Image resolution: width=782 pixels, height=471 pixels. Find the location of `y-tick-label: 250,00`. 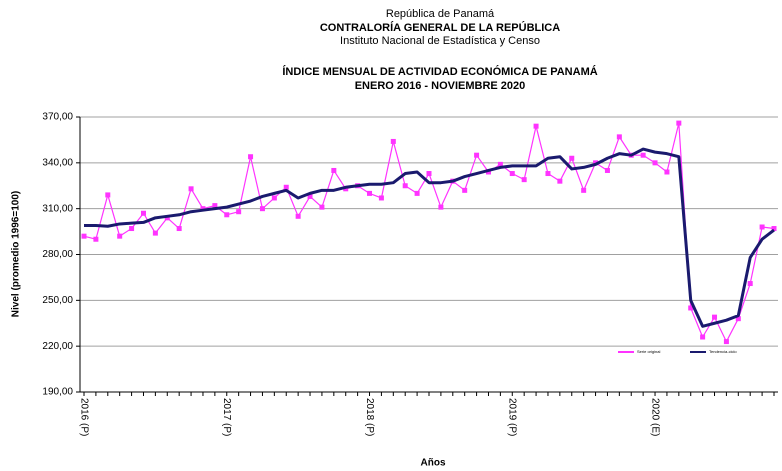

y-tick-label: 250,00 is located at coordinates (57, 300).